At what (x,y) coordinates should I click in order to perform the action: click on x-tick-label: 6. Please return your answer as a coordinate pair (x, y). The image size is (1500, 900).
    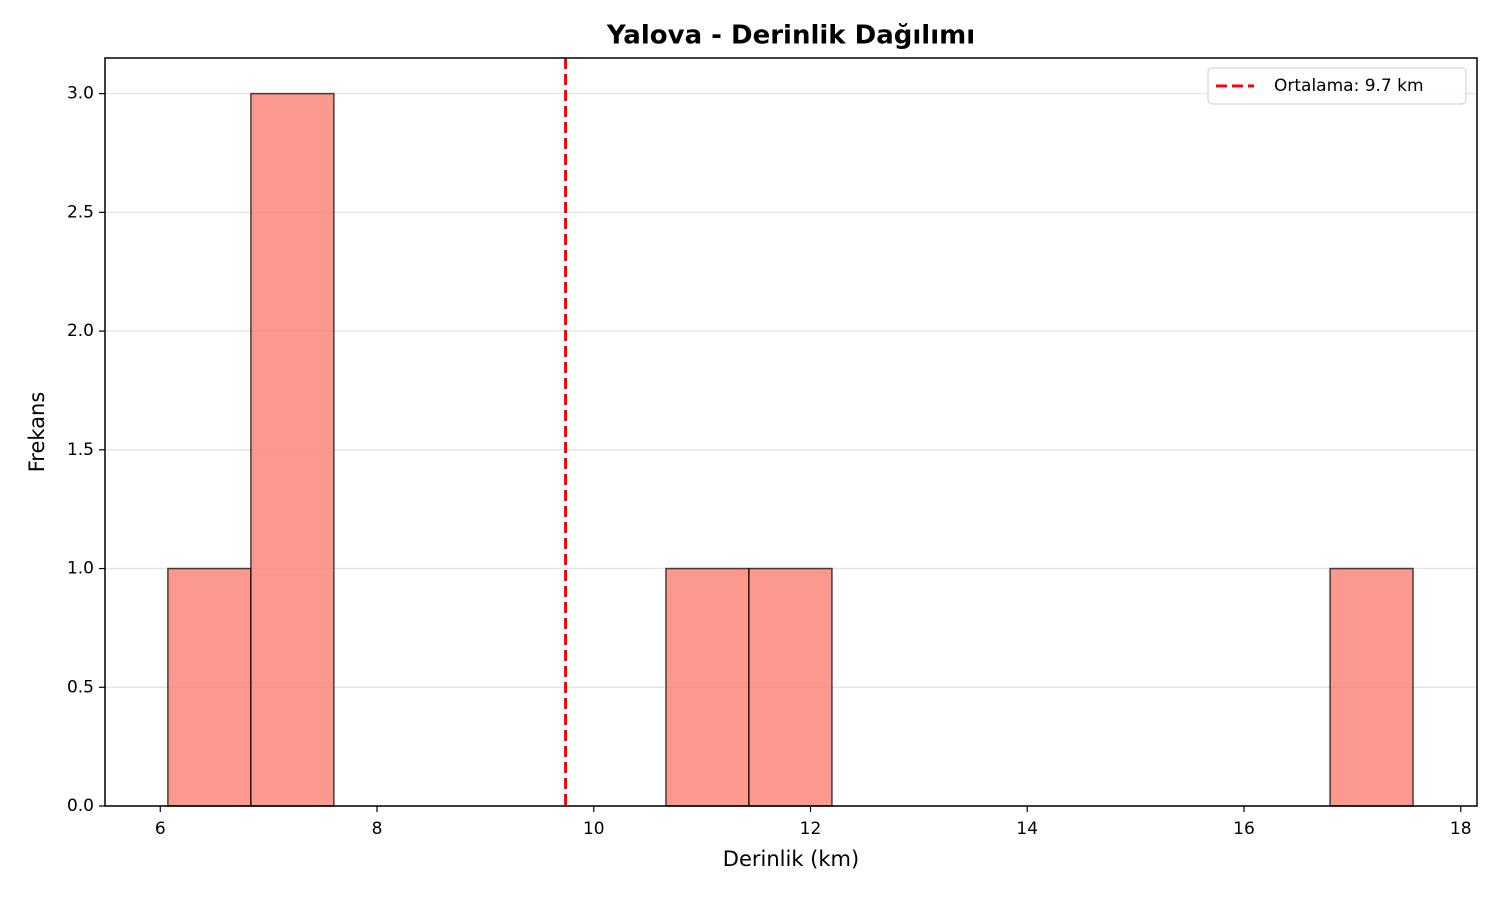
    Looking at the image, I should click on (160, 829).